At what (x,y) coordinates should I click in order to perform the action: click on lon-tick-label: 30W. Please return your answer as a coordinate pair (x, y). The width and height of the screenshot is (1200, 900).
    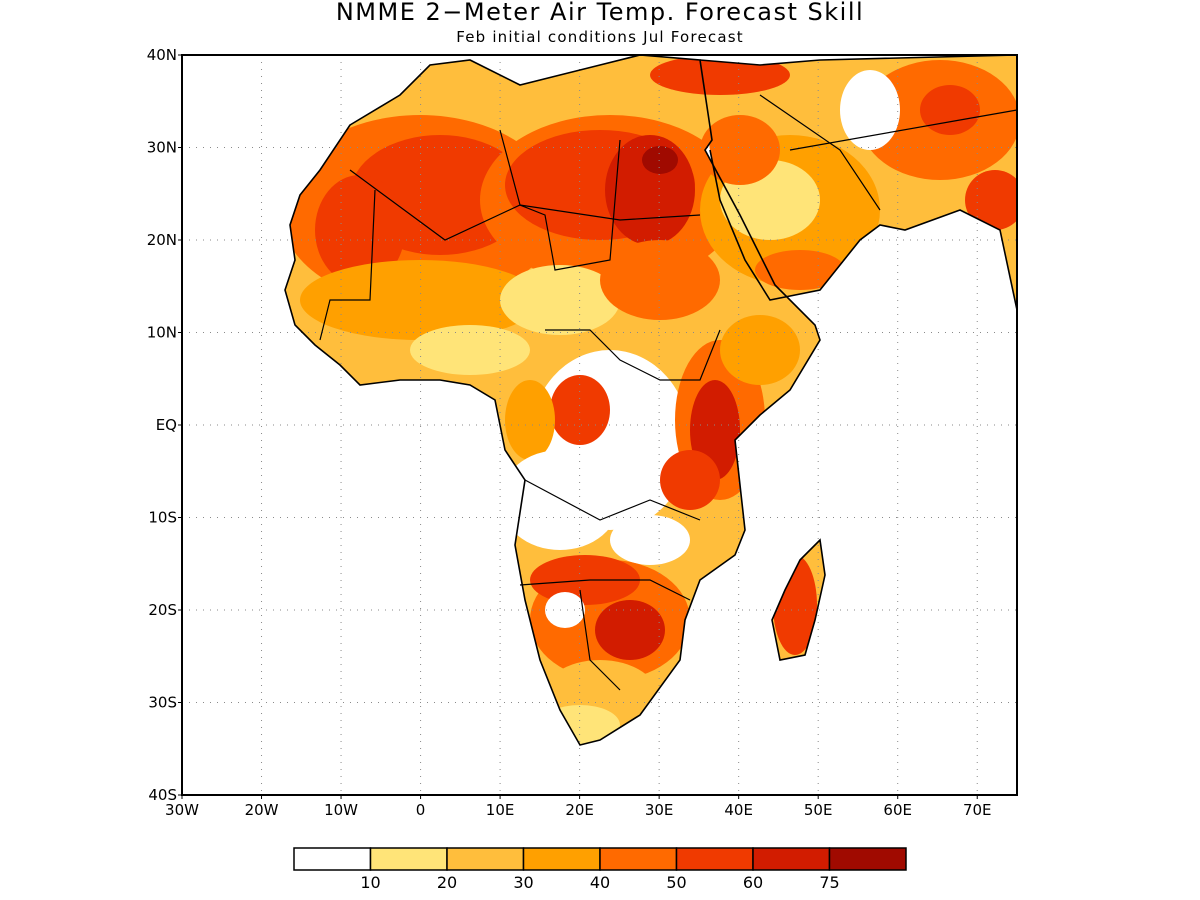
    Looking at the image, I should click on (182, 810).